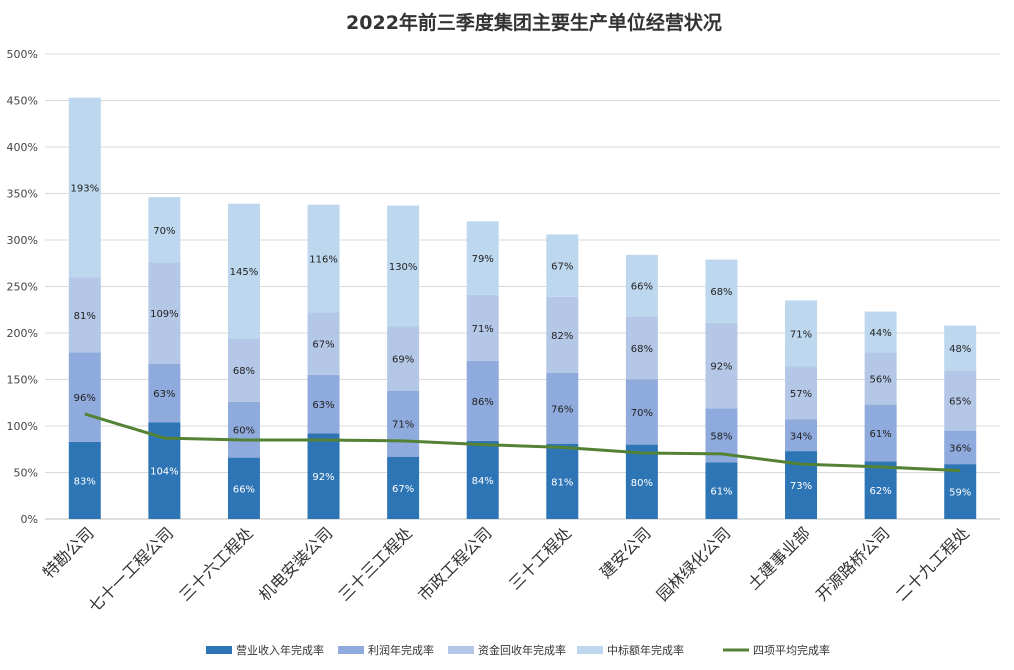 The height and width of the screenshot is (670, 1014). Describe the element at coordinates (642, 287) in the screenshot. I see `data-label: 66%` at that location.